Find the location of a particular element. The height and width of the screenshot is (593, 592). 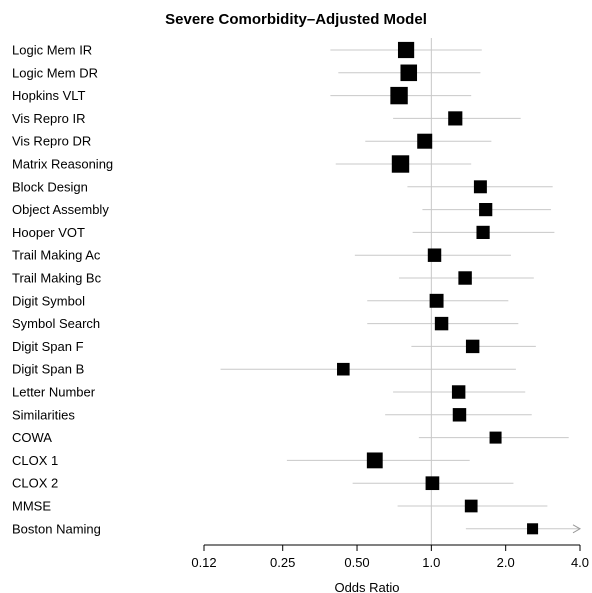

row-label: Vis Repro DR is located at coordinates (51, 141).